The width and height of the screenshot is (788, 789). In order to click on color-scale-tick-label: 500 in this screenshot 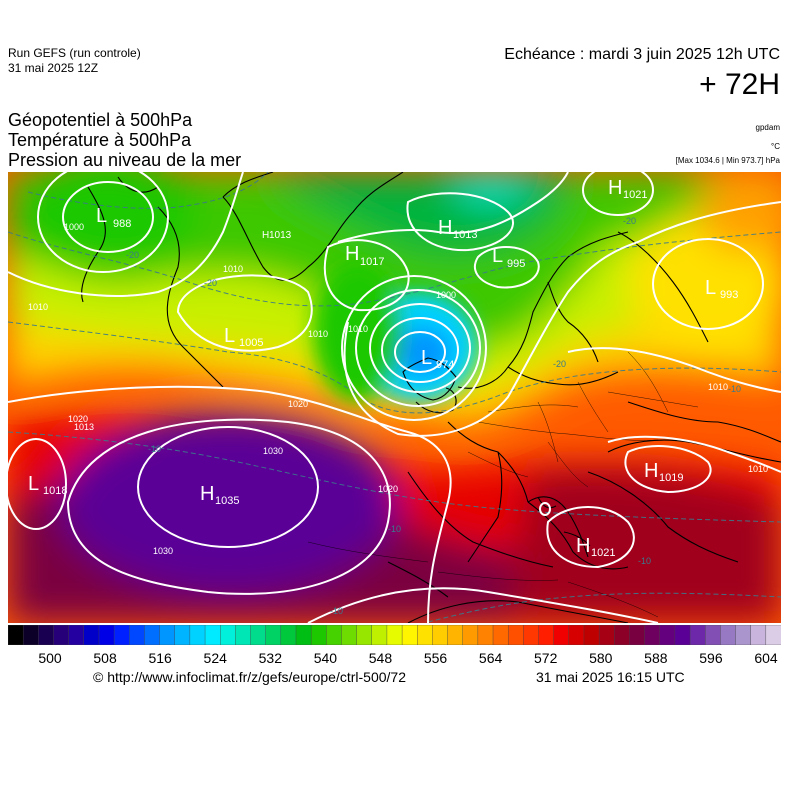, I will do `click(50, 658)`.